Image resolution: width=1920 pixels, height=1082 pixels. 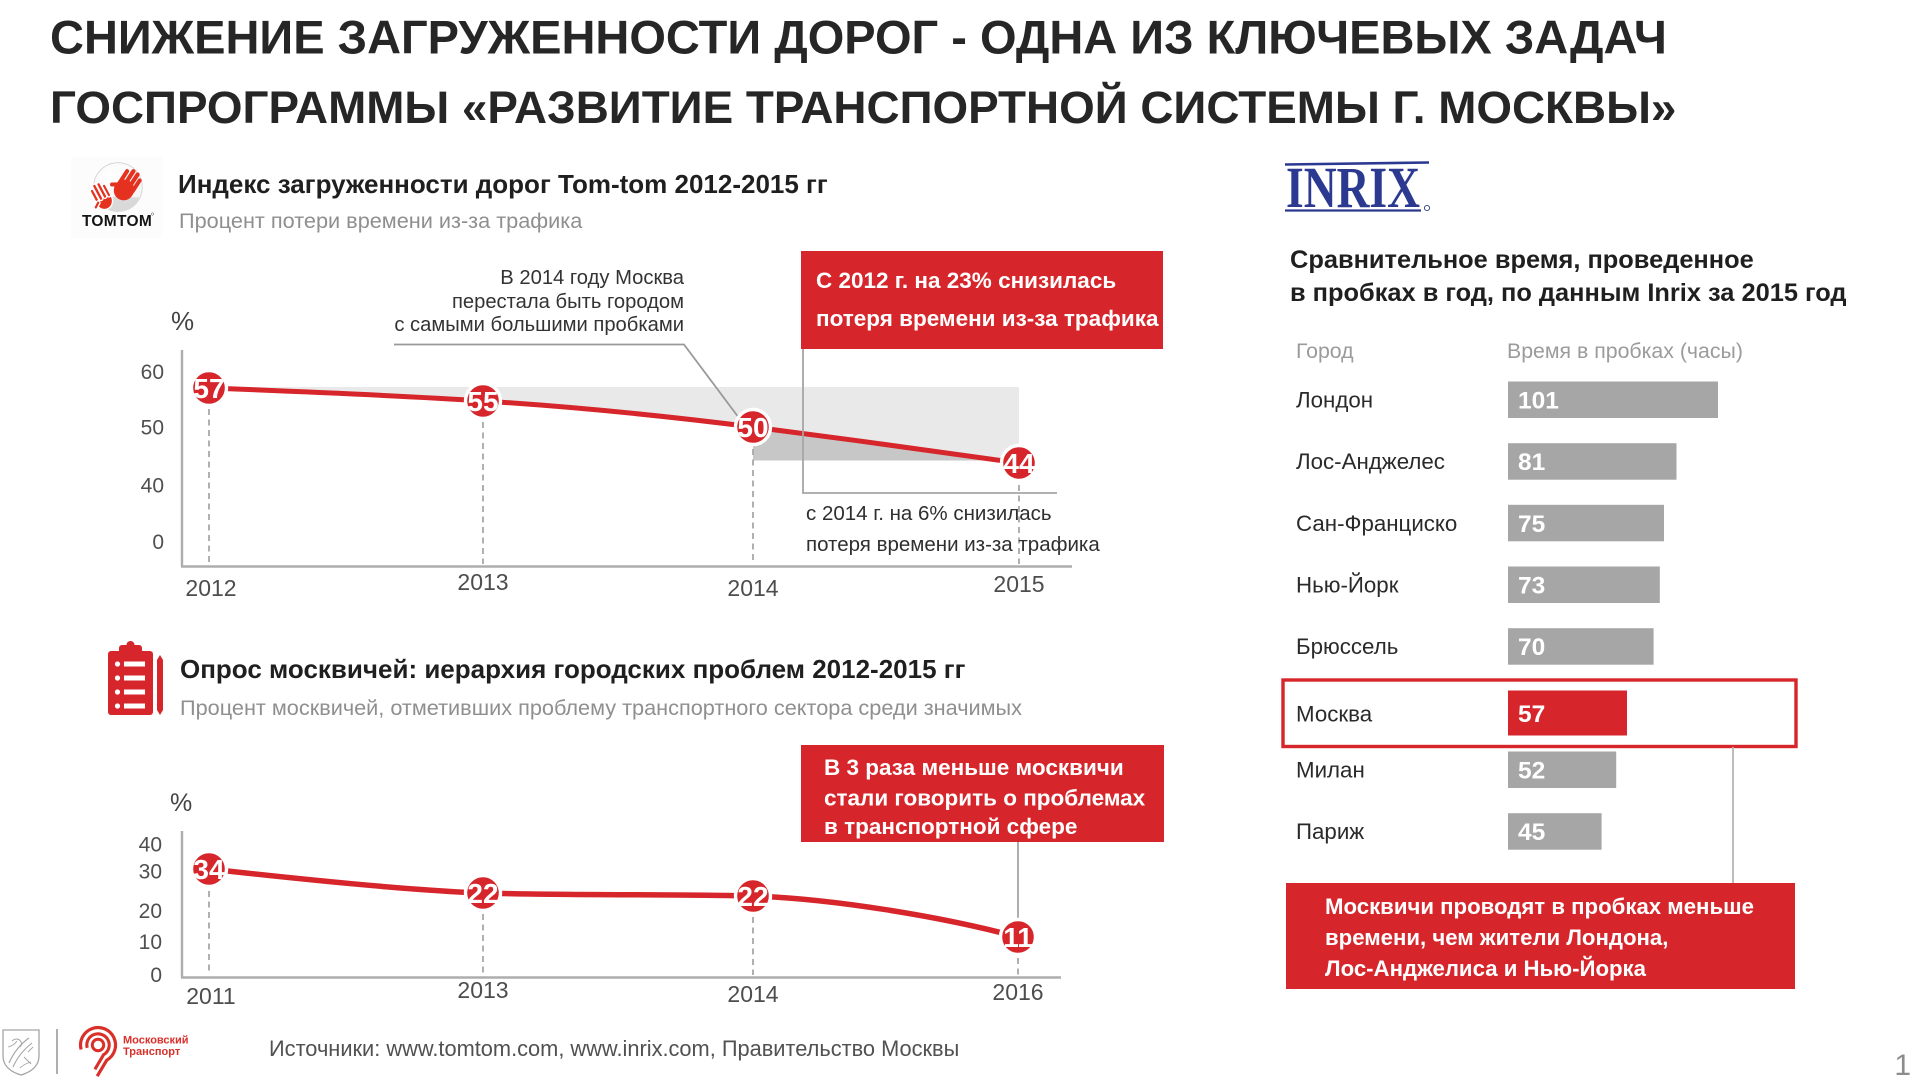 I want to click on svg-text:Москвичи проводят в пробках ме: Москвичи проводят в пробках меньше, so click(x=1539, y=906).